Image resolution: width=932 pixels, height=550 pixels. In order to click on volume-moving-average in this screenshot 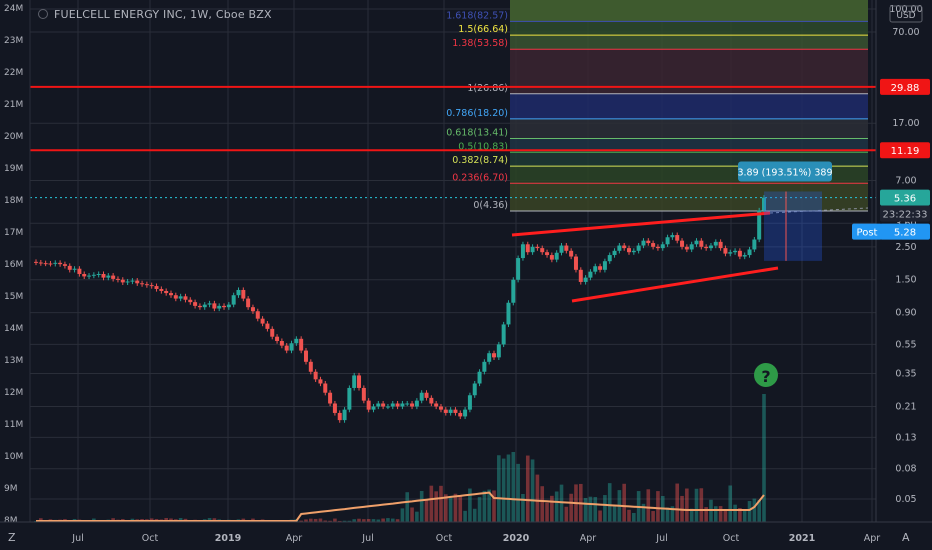, I will do `click(400, 506)`.